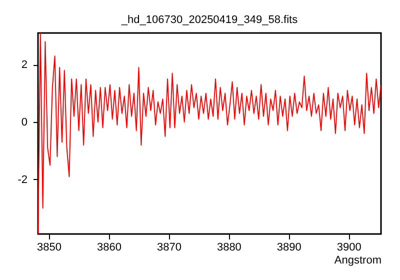 Image resolution: width=400 pixels, height=280 pixels. Describe the element at coordinates (358, 260) in the screenshot. I see `x-axis-title: Angstrom` at that location.